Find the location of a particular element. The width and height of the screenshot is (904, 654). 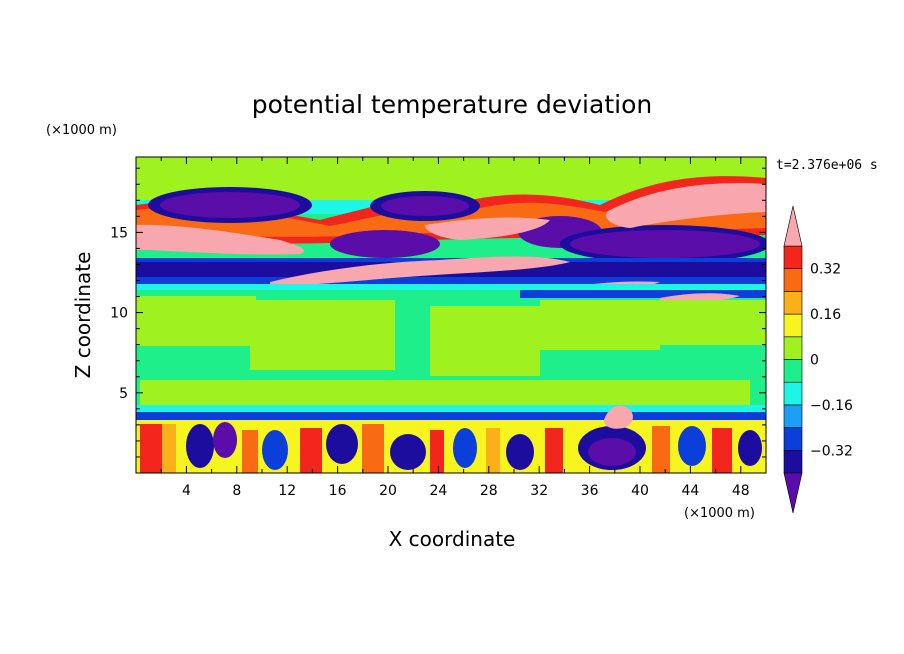

field-blob-purple-1b is located at coordinates (230, 205).